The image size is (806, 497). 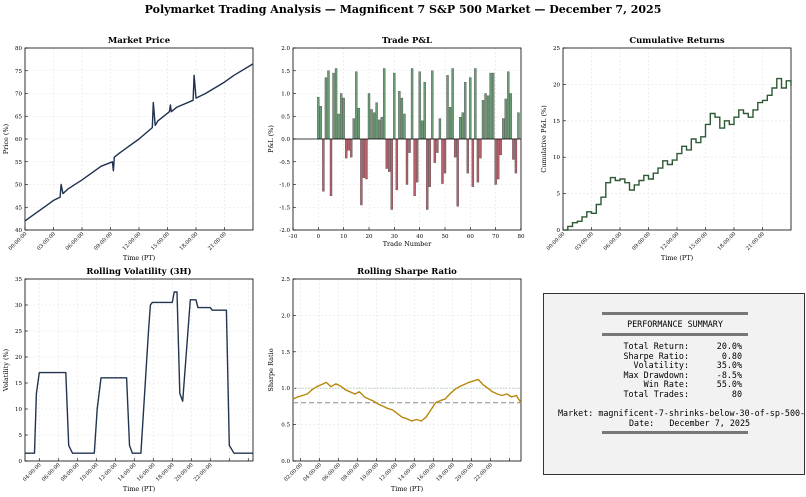 I want to click on y-axis-label: Volatility (%), so click(x=6, y=370).